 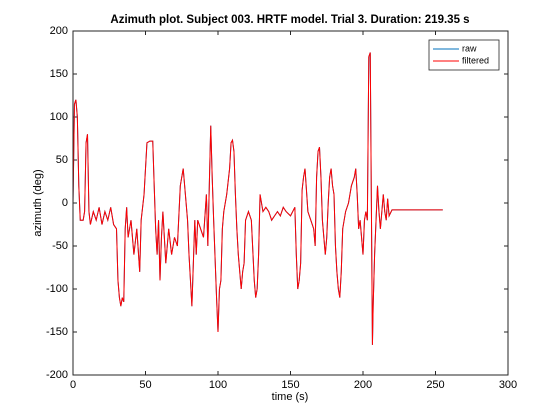 What do you see at coordinates (57, 332) in the screenshot?
I see `y-tick-label: -150` at bounding box center [57, 332].